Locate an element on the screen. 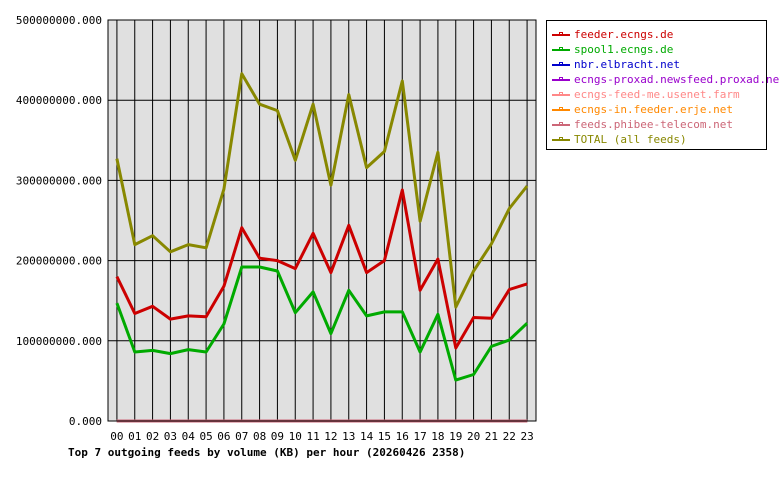 The height and width of the screenshot is (480, 780). legend-item: ecngs-in.feeder.erje.net is located at coordinates (656, 109).